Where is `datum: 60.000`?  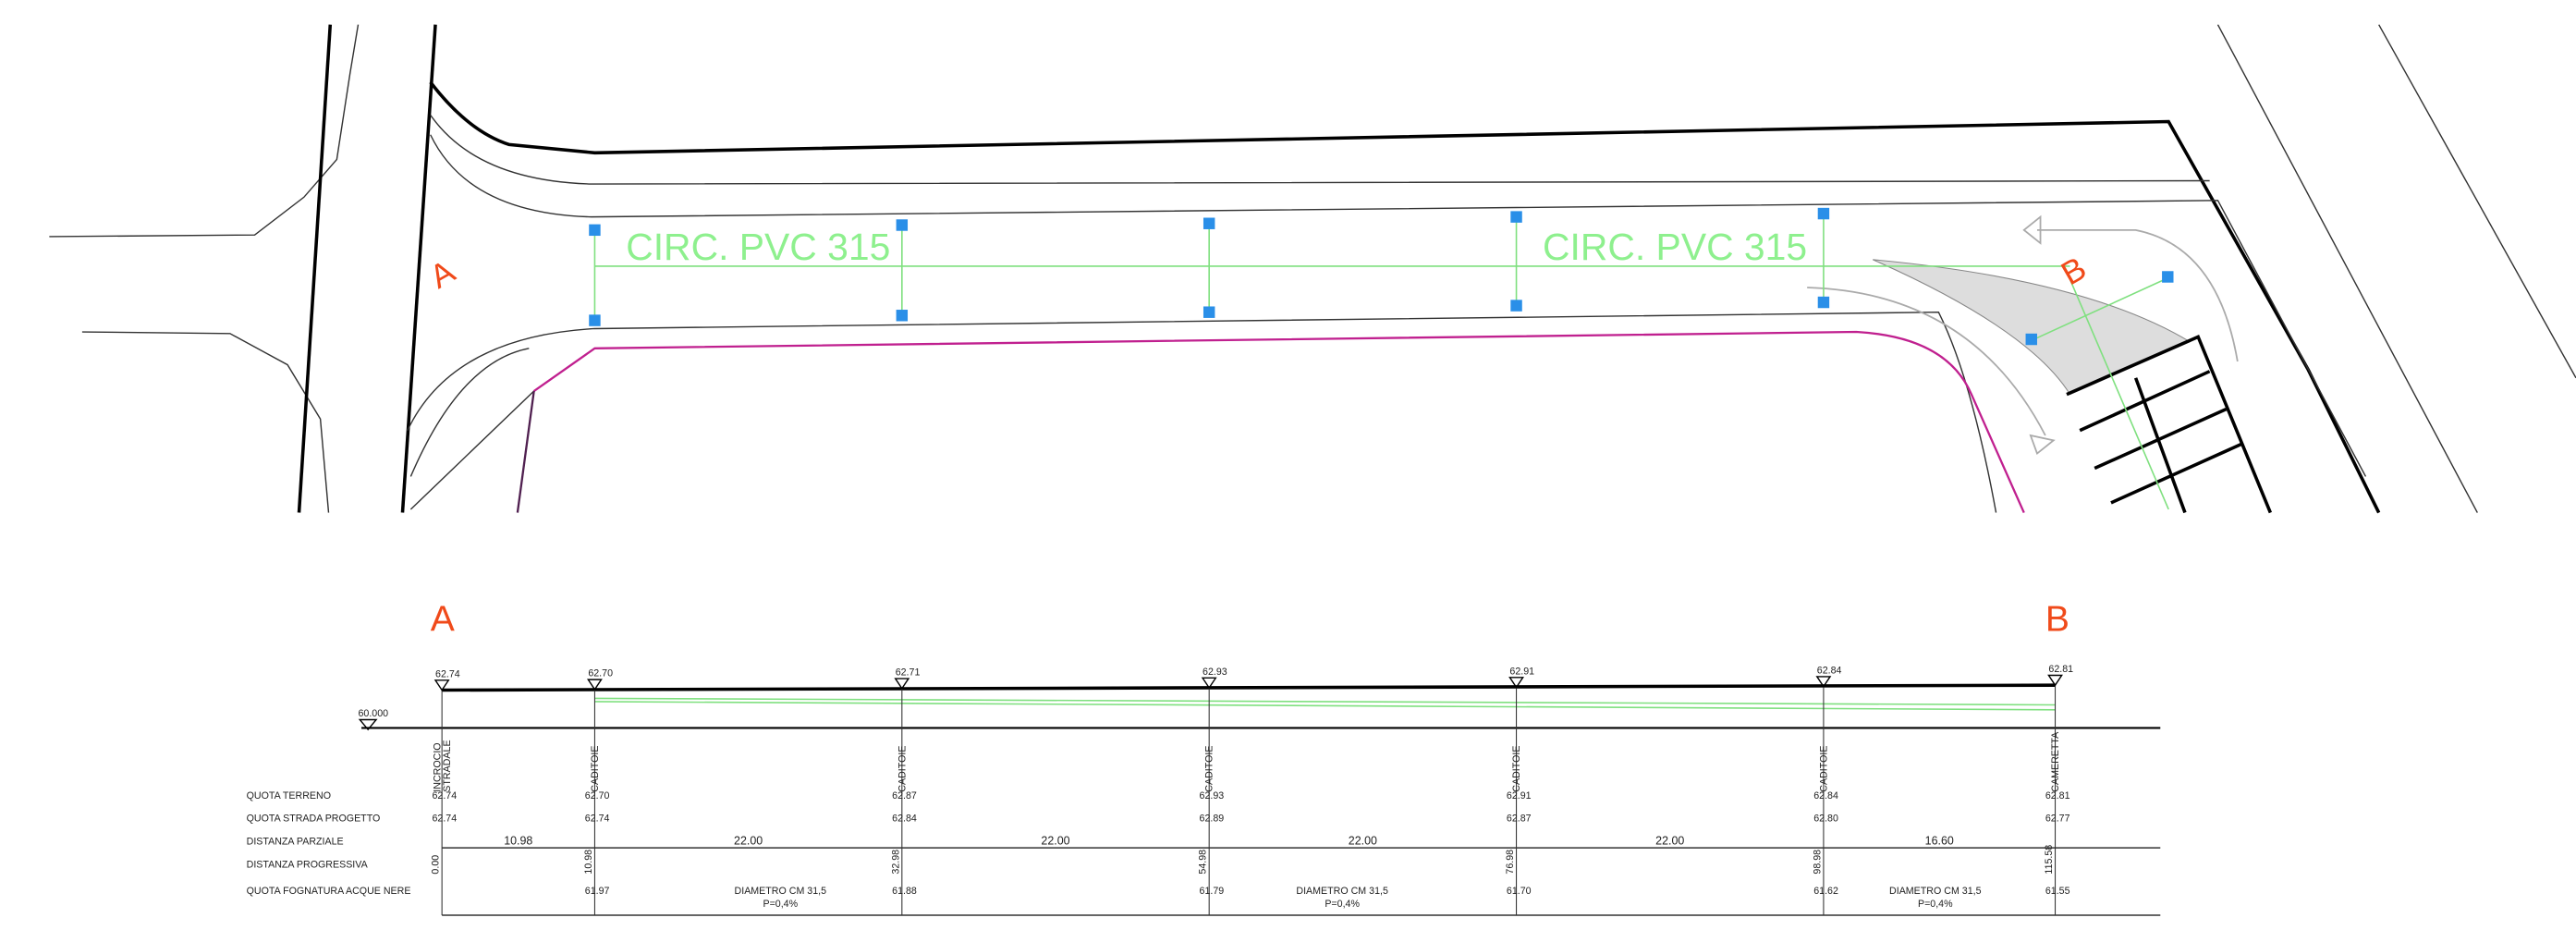 datum: 60.000 is located at coordinates (374, 714).